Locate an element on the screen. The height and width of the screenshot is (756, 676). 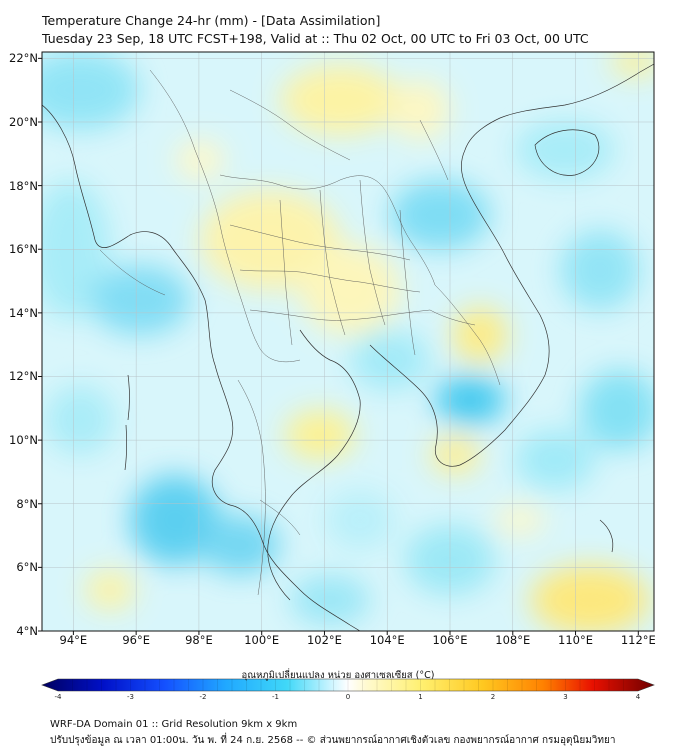
lon-tick-label: 94°E is located at coordinates (73, 640).